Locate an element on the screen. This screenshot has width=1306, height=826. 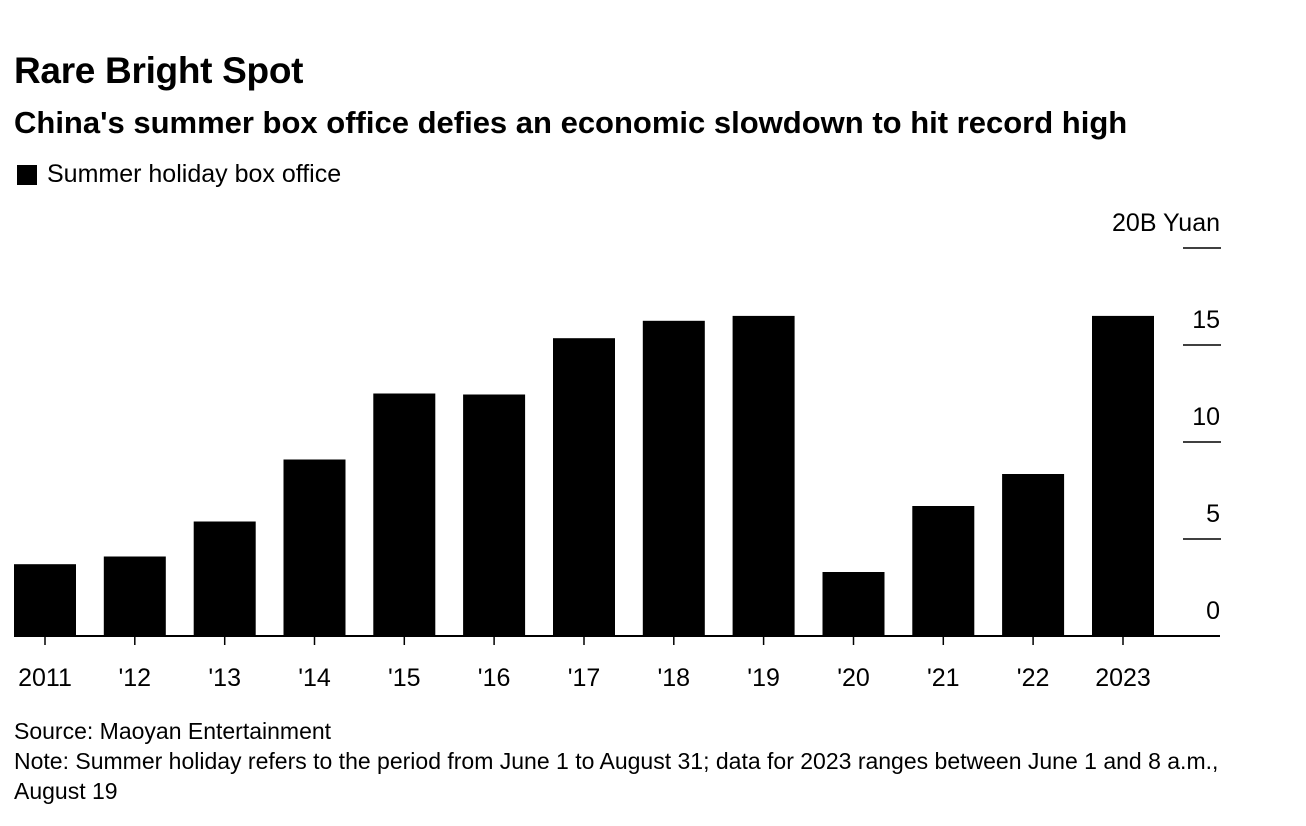
x-tick-label-3: '14 is located at coordinates (314, 678).